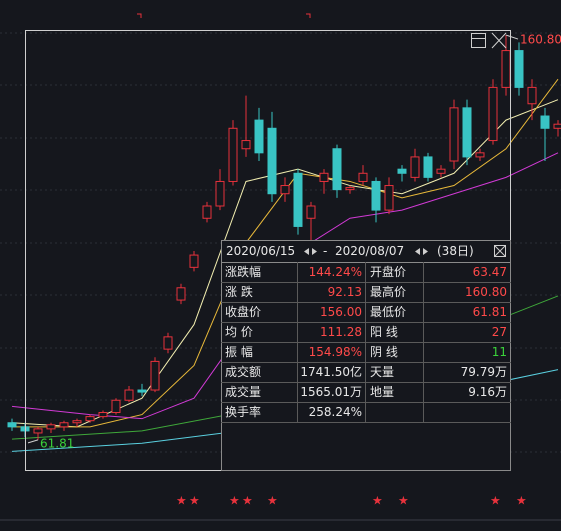  I want to click on stat-label: 开盘价, so click(388, 271).